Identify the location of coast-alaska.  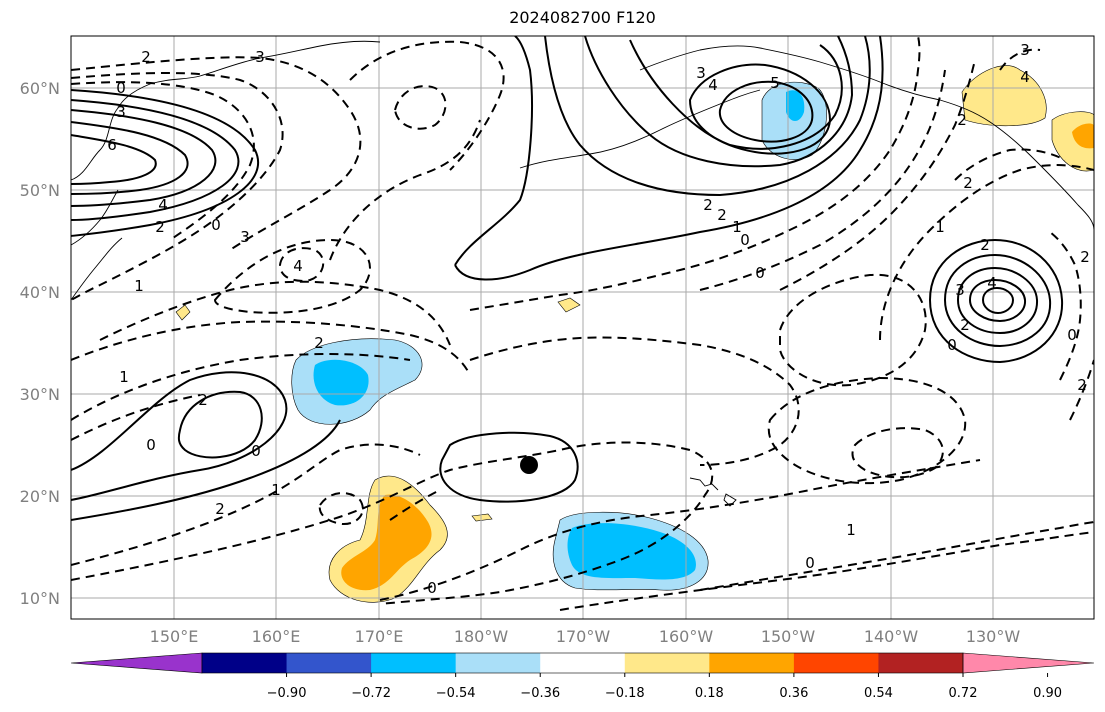
(866, 138).